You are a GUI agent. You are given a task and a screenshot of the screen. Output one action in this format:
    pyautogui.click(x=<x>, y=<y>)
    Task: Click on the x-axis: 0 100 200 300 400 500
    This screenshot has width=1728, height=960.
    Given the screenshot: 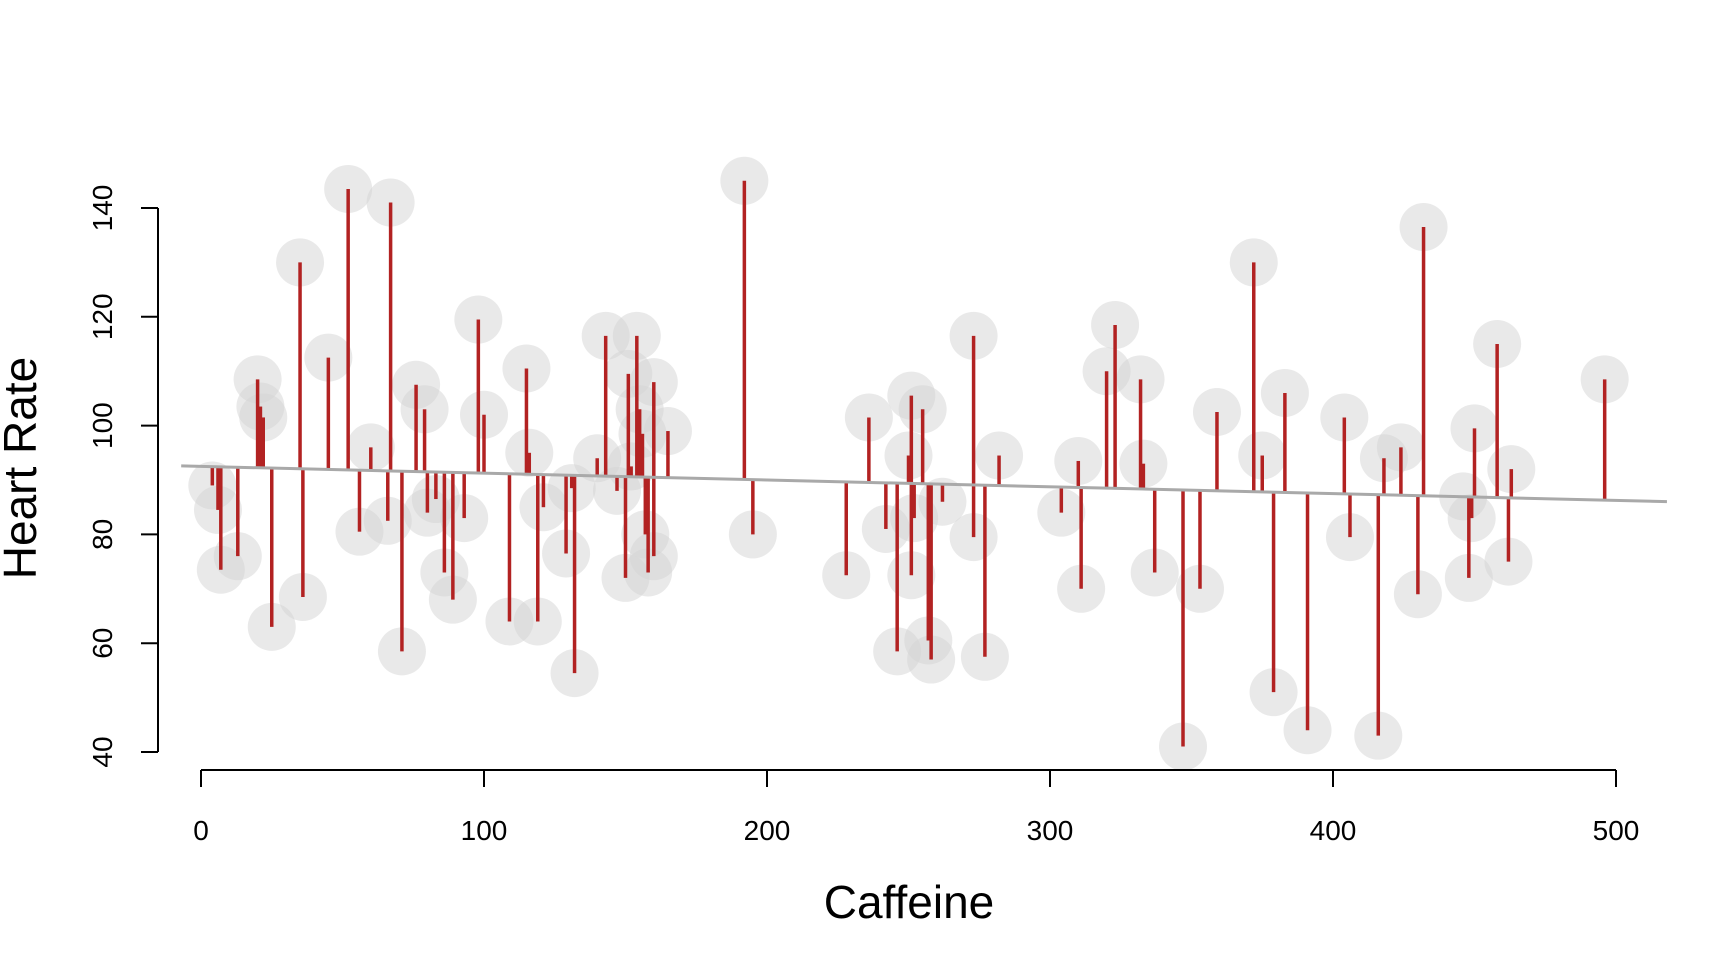 What is the action you would take?
    pyautogui.click(x=916, y=807)
    